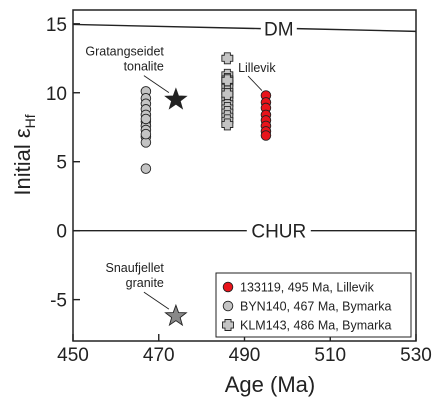 Image resolution: width=440 pixels, height=401 pixels. What do you see at coordinates (257, 68) in the screenshot?
I see `annotation-lillevik: Lillevik` at bounding box center [257, 68].